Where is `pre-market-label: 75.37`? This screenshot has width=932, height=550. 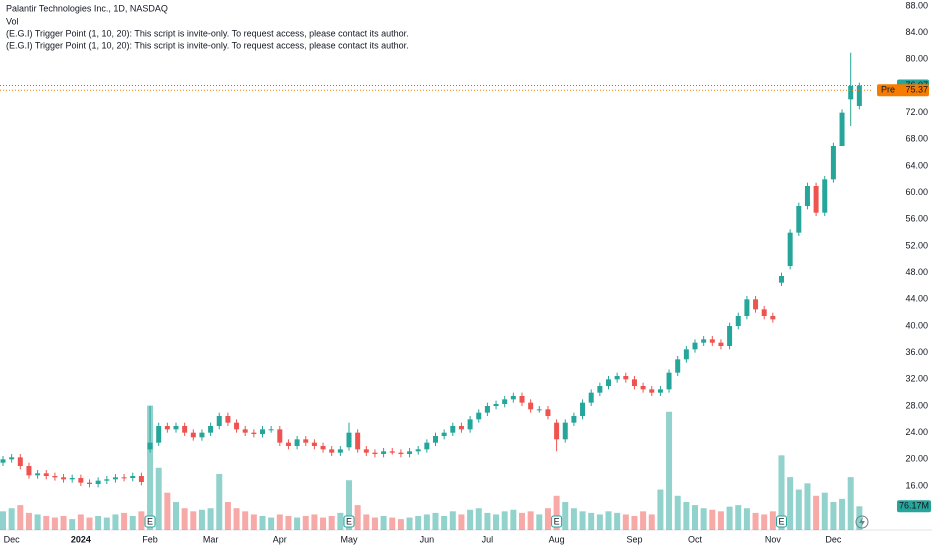
pre-market-label: 75.37 is located at coordinates (916, 90).